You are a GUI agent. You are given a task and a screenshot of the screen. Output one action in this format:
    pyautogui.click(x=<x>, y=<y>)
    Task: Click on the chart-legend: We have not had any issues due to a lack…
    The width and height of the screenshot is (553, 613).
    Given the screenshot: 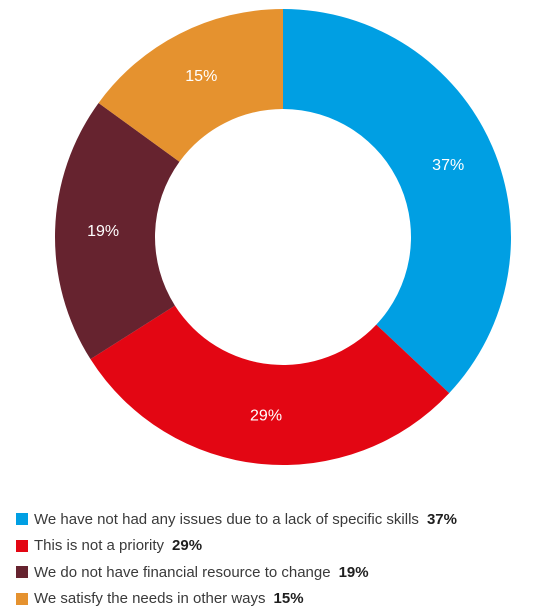 What is the action you would take?
    pyautogui.click(x=236, y=559)
    